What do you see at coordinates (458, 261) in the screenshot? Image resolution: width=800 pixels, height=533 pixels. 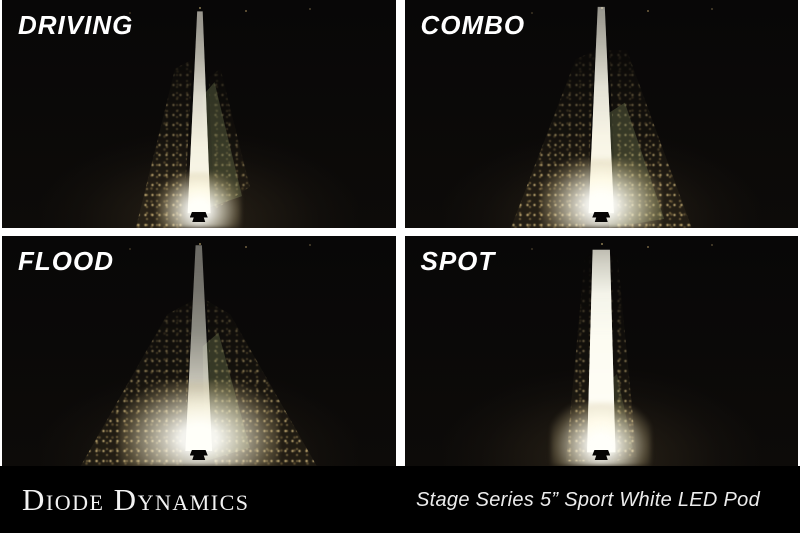 I see `panel-label-spot: SPOT` at bounding box center [458, 261].